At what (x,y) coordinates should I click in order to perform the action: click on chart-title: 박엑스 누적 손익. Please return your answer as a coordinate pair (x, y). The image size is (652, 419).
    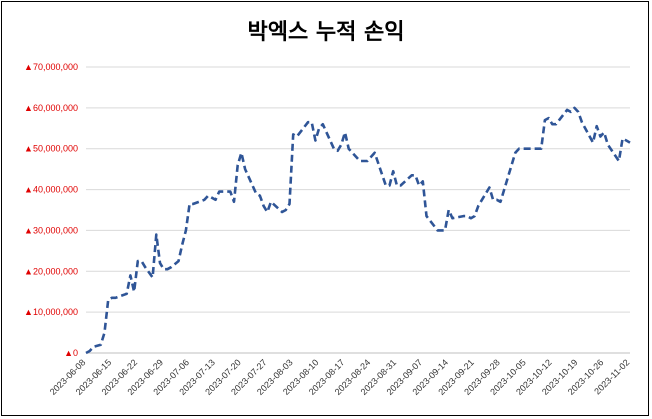
    Looking at the image, I should click on (326, 32).